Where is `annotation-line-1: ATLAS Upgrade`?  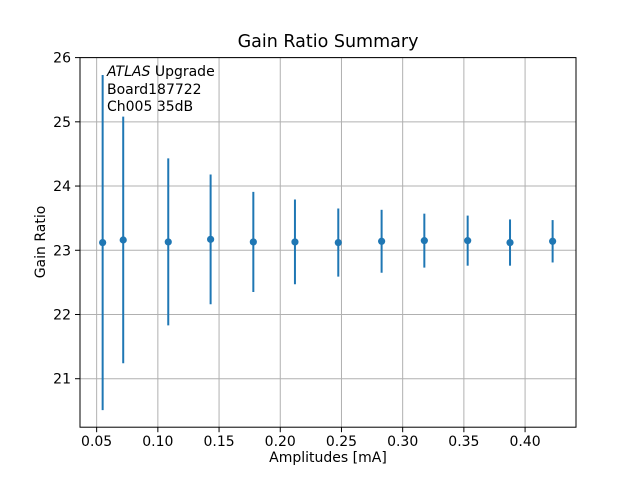
annotation-line-1: ATLAS Upgrade is located at coordinates (161, 73).